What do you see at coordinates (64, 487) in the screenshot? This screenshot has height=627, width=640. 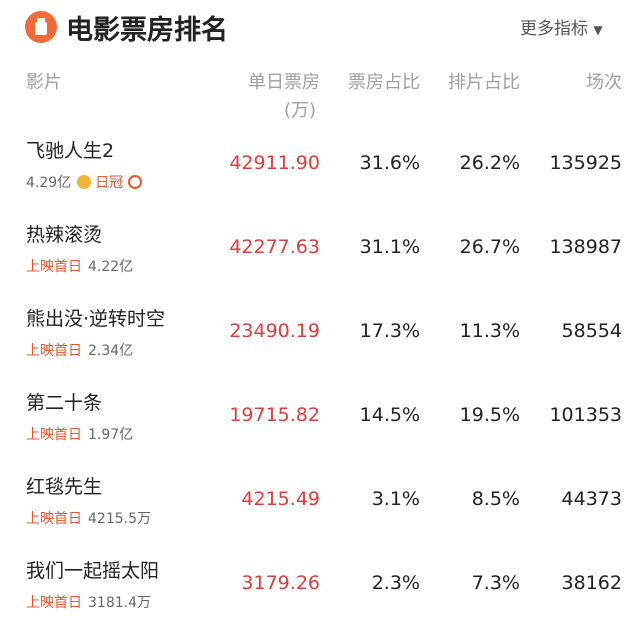 I see `film-name: 红毯先生` at bounding box center [64, 487].